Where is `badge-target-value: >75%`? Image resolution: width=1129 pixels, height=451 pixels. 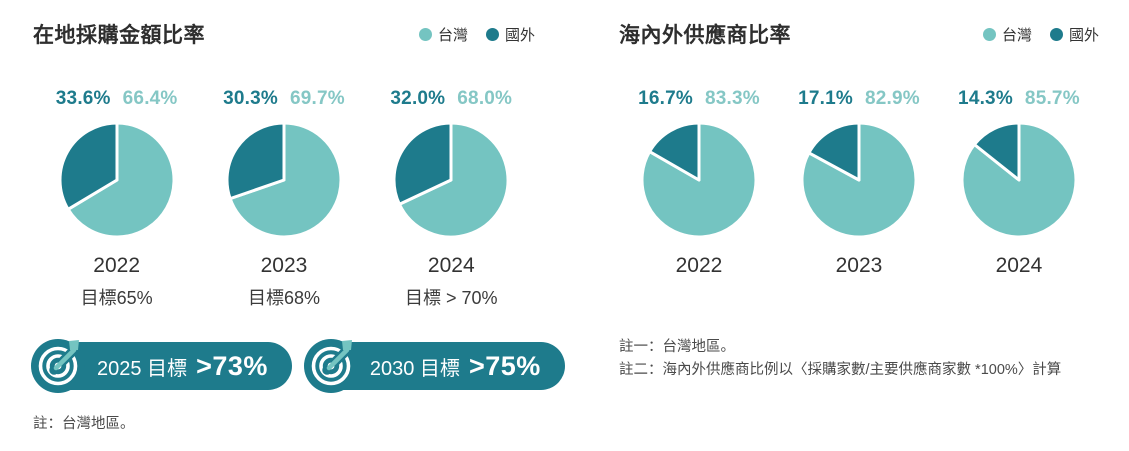 badge-target-value: >75% is located at coordinates (504, 365).